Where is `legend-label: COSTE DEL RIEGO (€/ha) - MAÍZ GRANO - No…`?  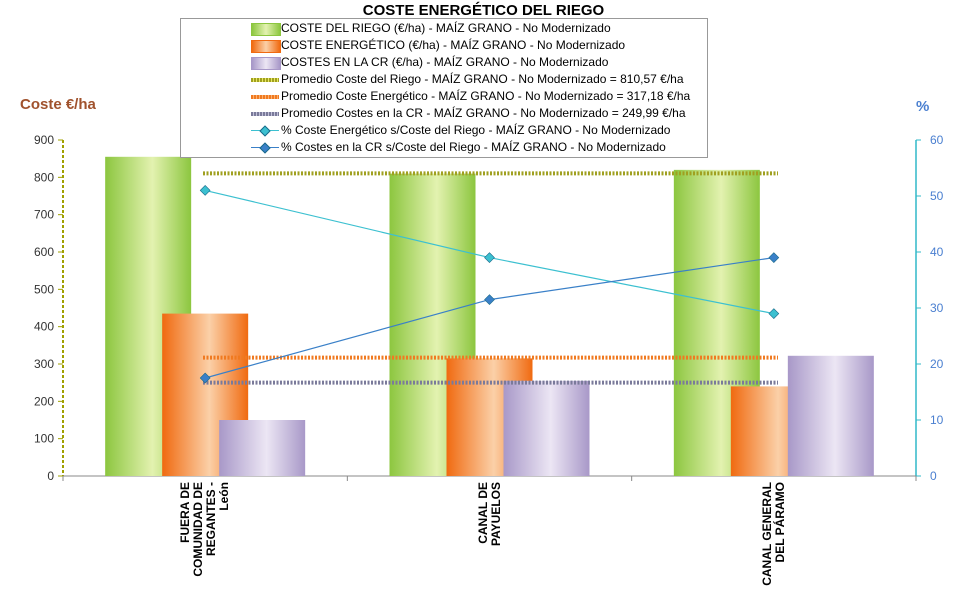
legend-label: COSTE DEL RIEGO (€/ha) - MAÍZ GRANO - No… is located at coordinates (446, 28).